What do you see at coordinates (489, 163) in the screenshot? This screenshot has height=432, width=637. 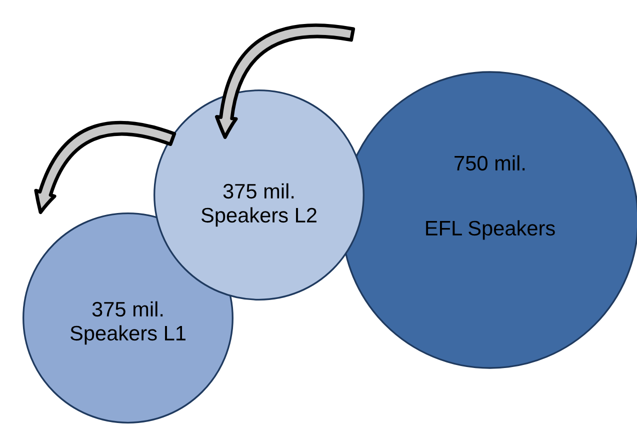 I see `data-label: 750 mil.` at bounding box center [489, 163].